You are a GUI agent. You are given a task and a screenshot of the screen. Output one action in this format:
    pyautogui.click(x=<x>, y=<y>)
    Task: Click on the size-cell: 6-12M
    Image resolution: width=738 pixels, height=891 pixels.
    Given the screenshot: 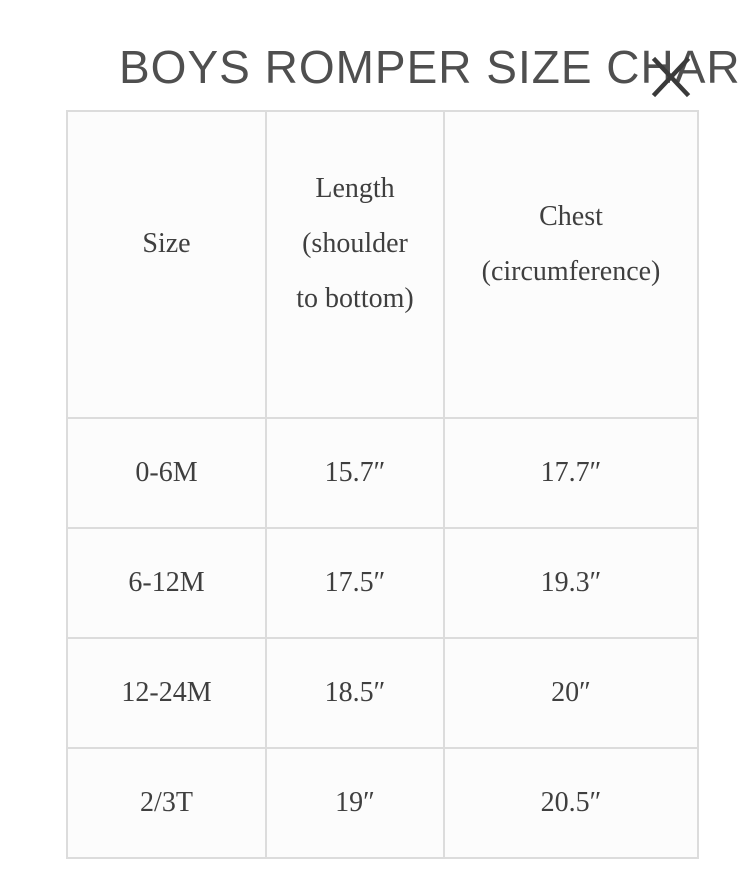 What is the action you would take?
    pyautogui.click(x=166, y=583)
    